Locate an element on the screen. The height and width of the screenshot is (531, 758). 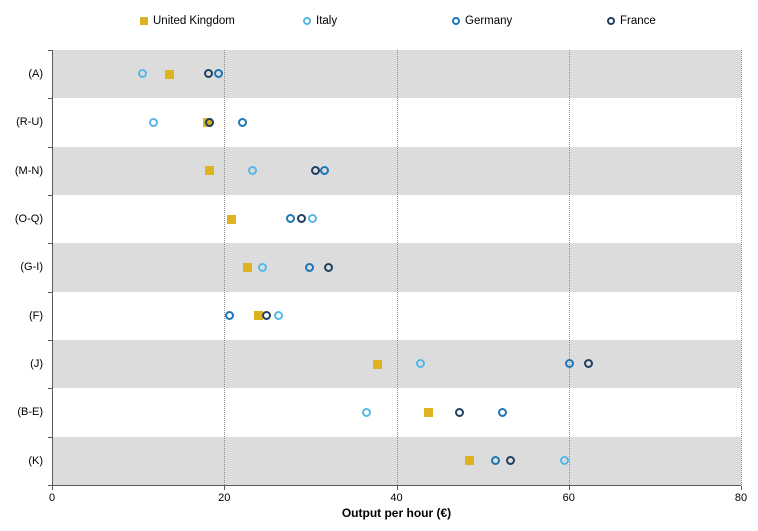
legend-label: Germany is located at coordinates (489, 21).